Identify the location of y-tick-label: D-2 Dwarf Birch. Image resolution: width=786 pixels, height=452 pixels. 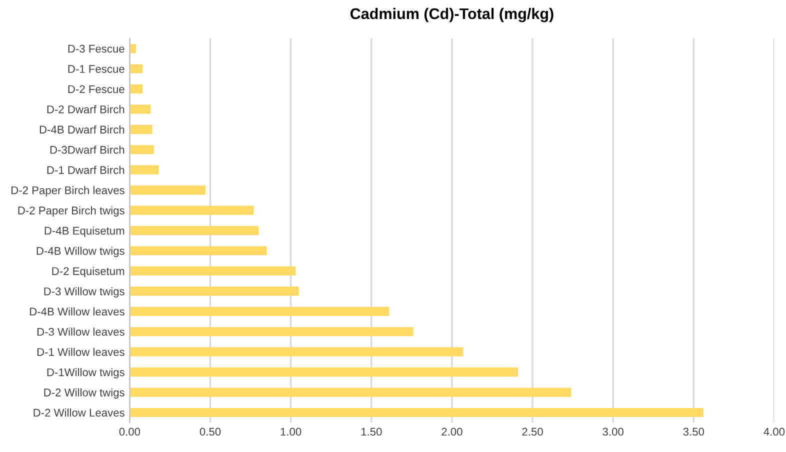
(85, 109).